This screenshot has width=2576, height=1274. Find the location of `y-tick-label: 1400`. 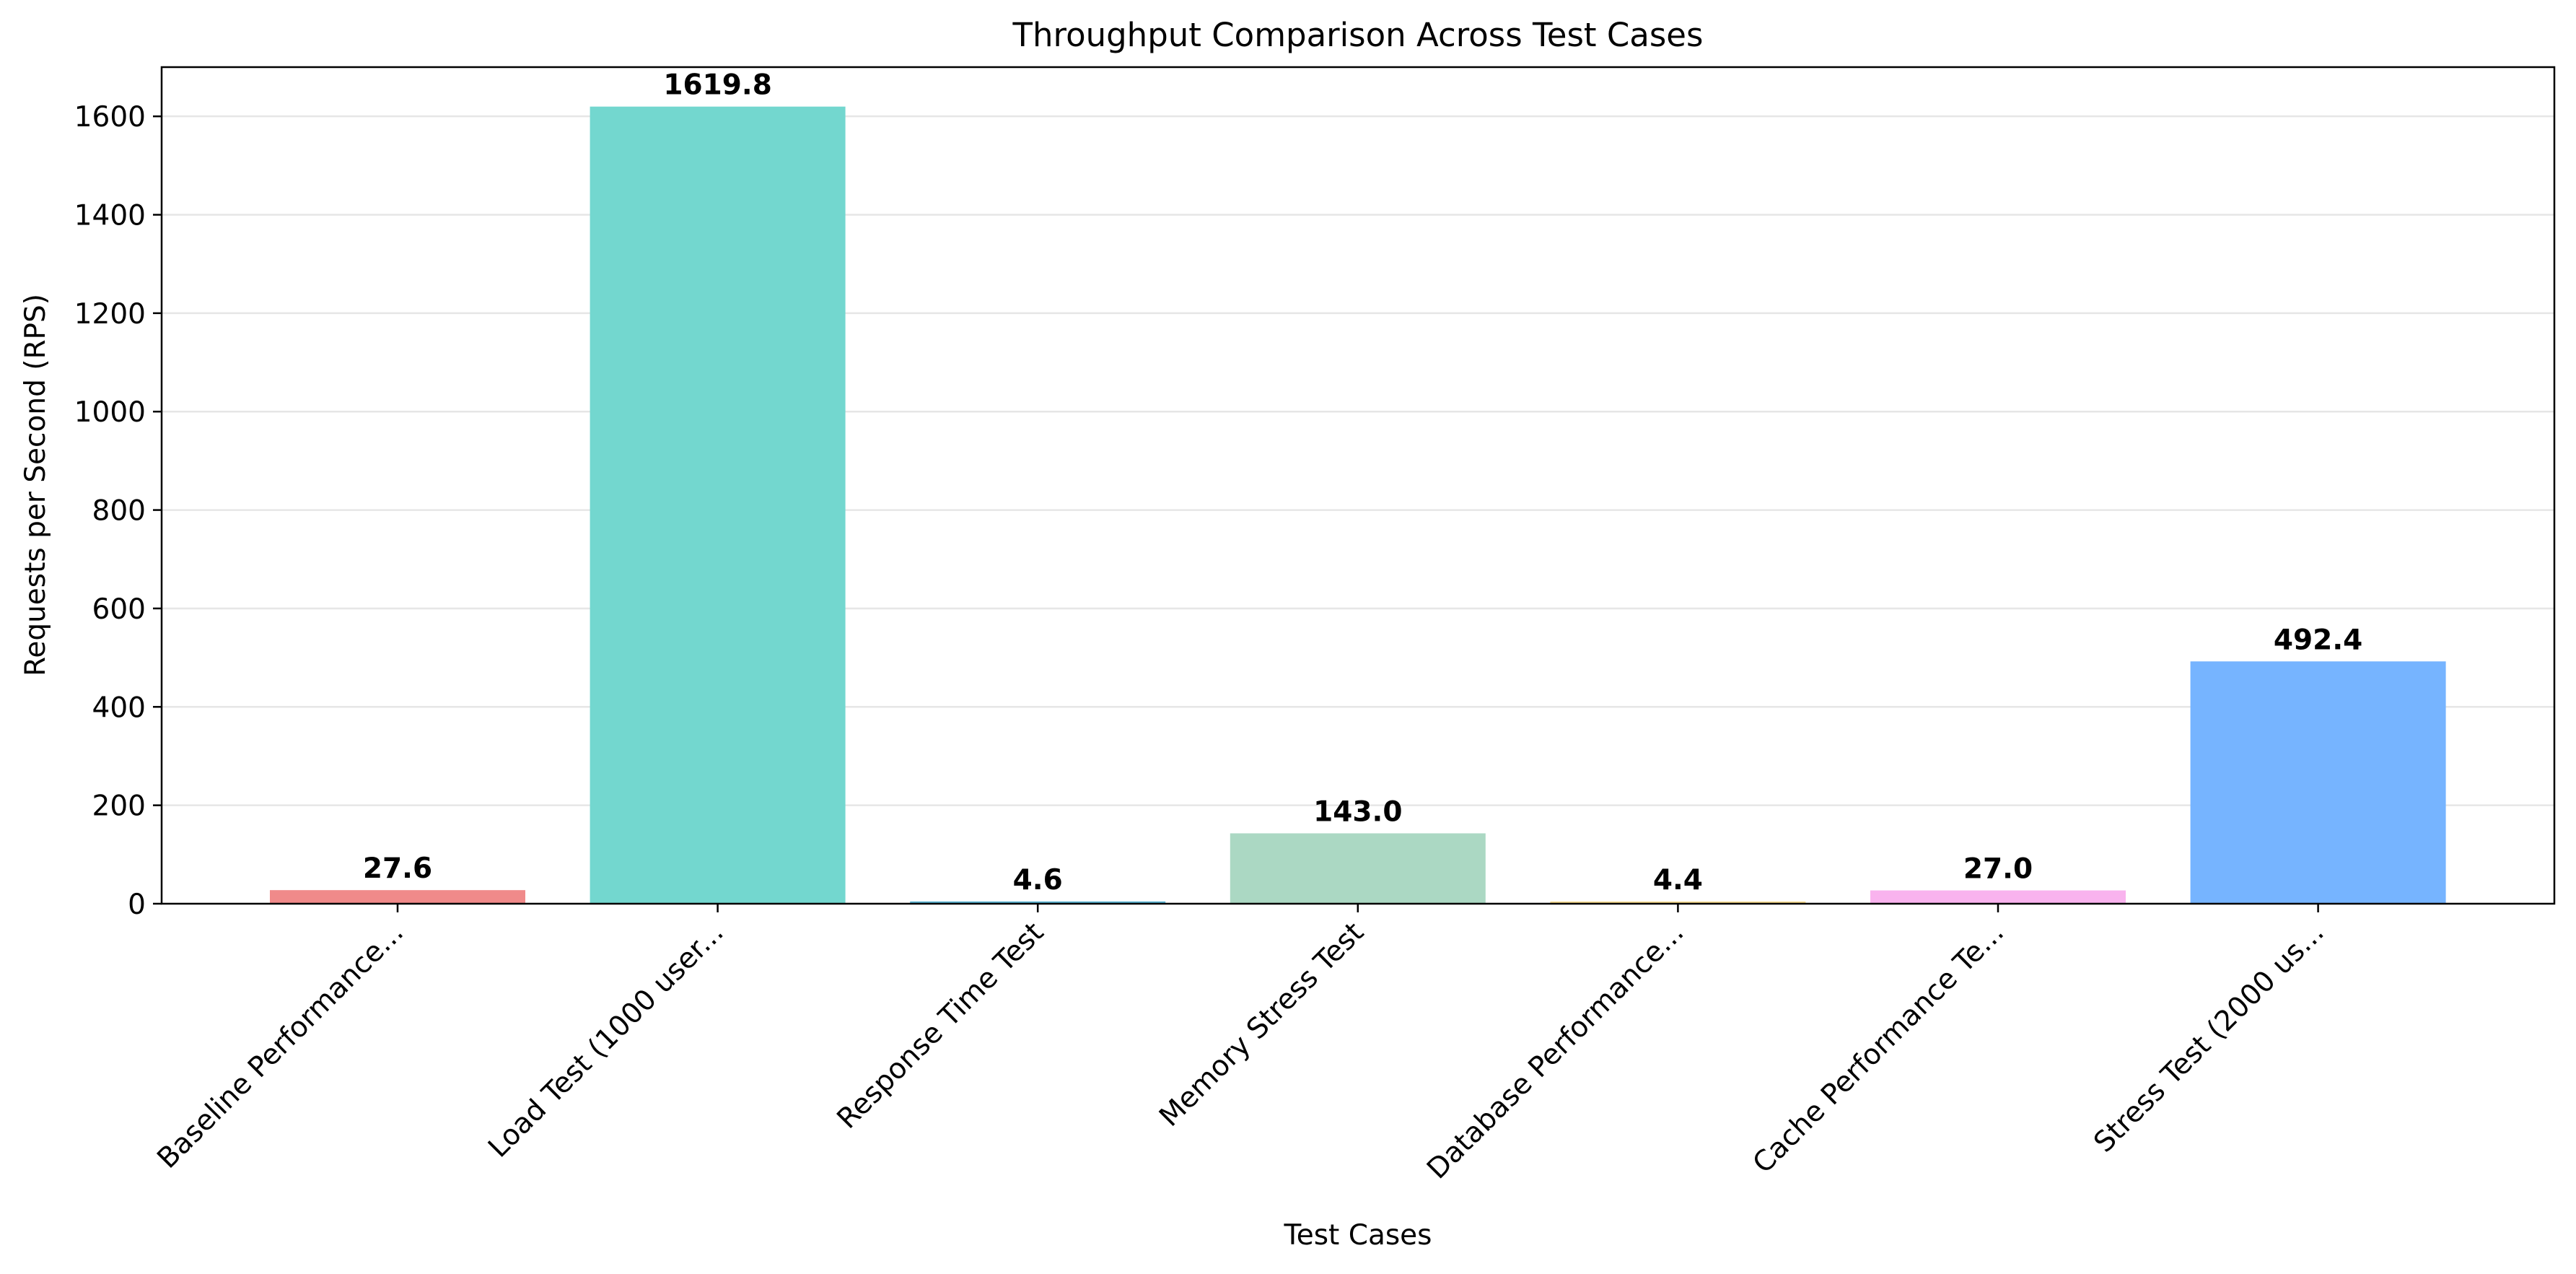

y-tick-label: 1400 is located at coordinates (110, 216).